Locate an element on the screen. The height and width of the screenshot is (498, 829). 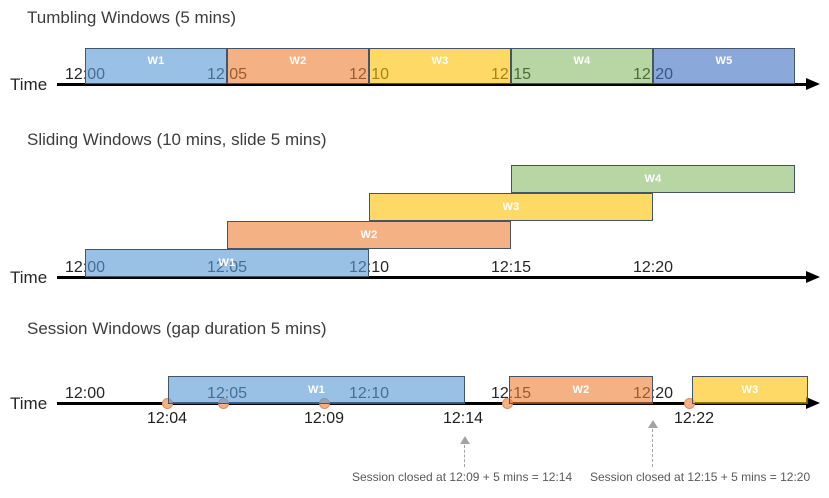
window-tumbling-w5: W5 is located at coordinates (724, 66).